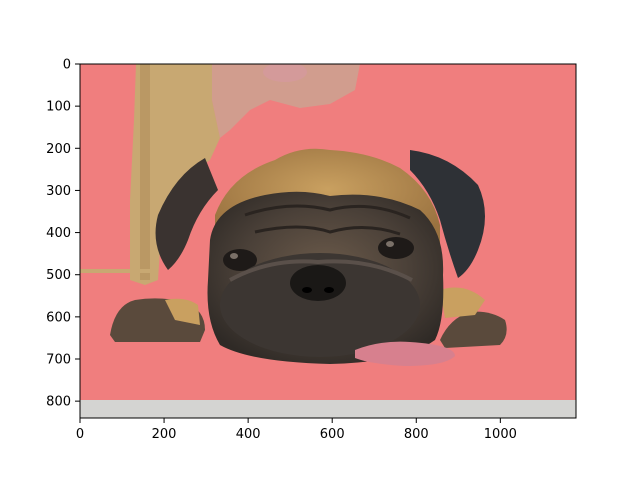 The width and height of the screenshot is (640, 478). What do you see at coordinates (115, 271) in the screenshot?
I see `ledge-line` at bounding box center [115, 271].